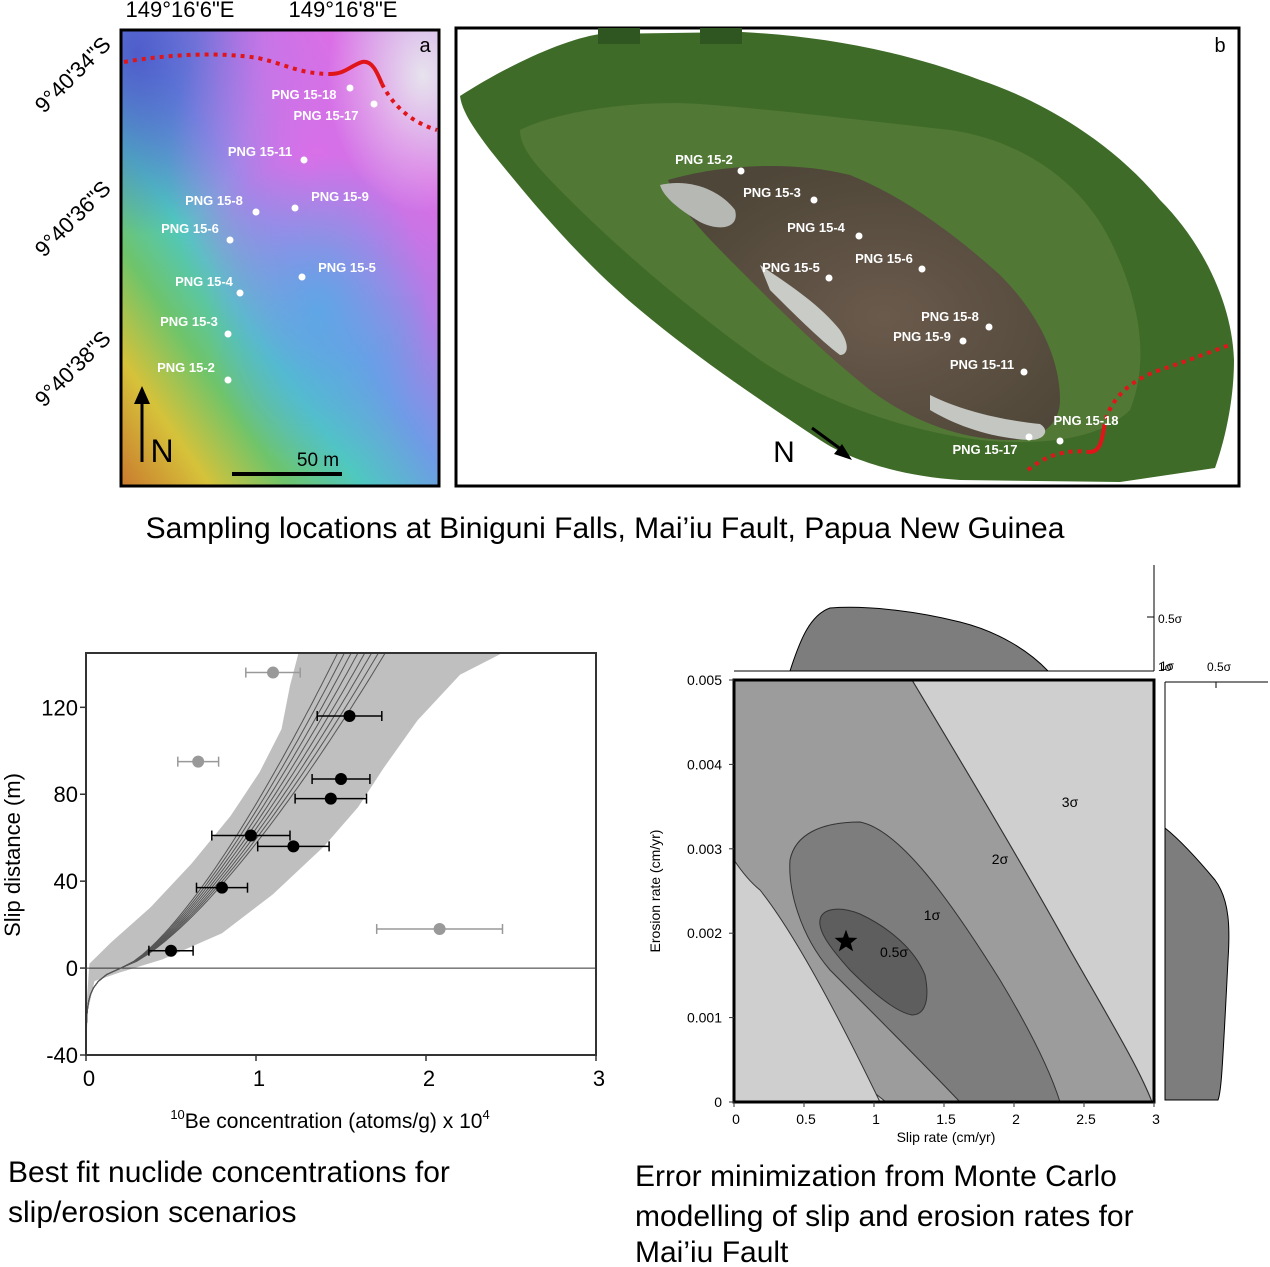  Describe the element at coordinates (1219, 667) in the screenshot. I see `marginal-right-label-2: 0.5σ` at that location.